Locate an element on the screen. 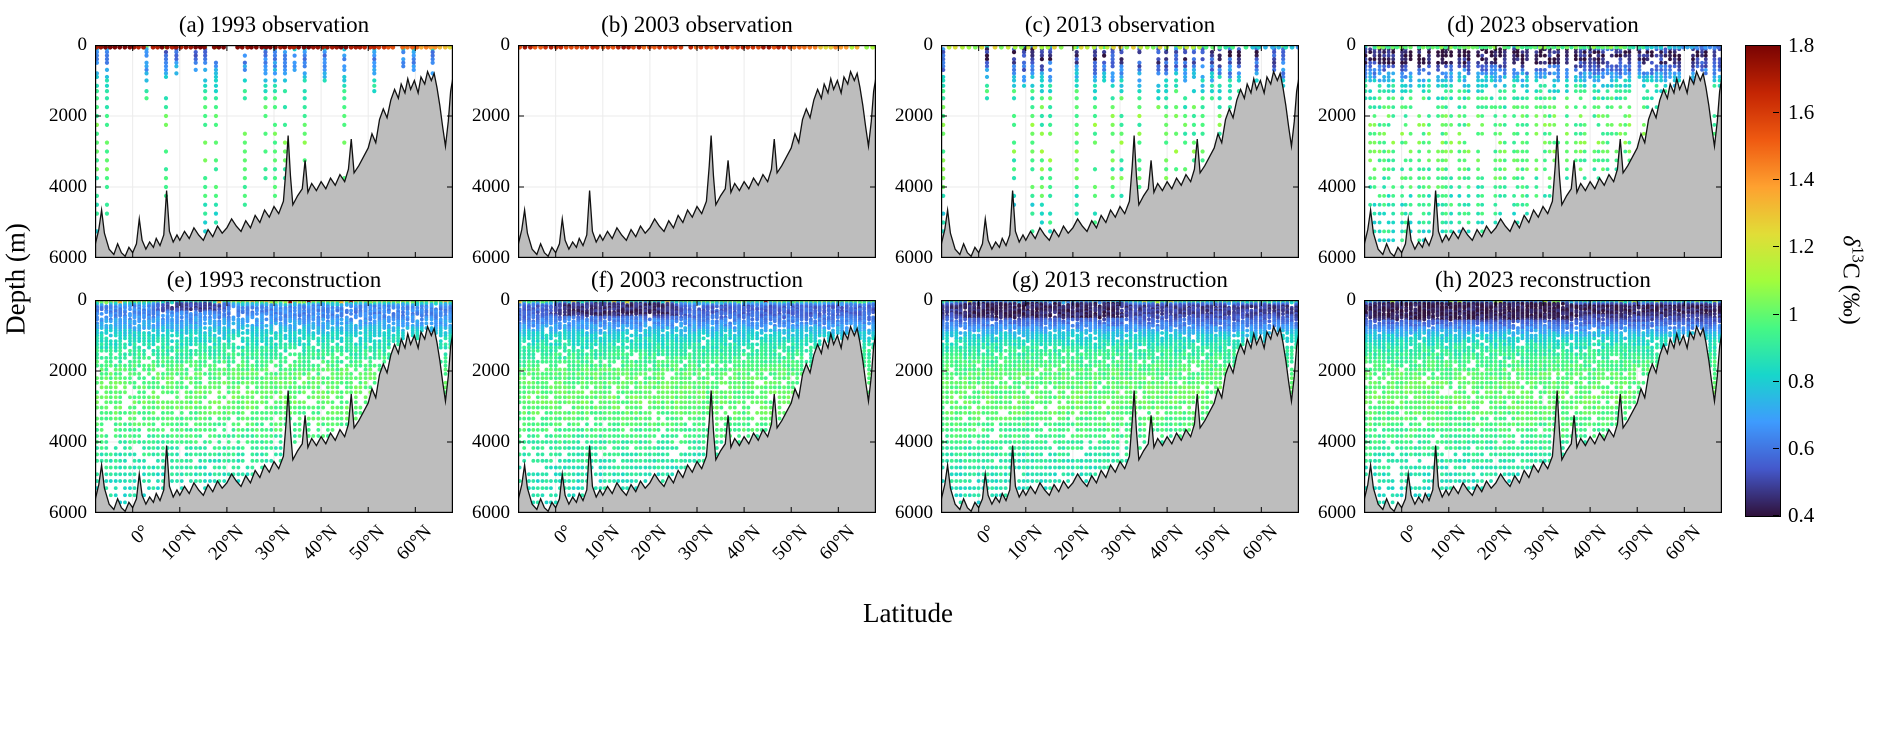 This screenshot has height=751, width=1892. panel-title: (d) 2023 observation is located at coordinates (1543, 24).